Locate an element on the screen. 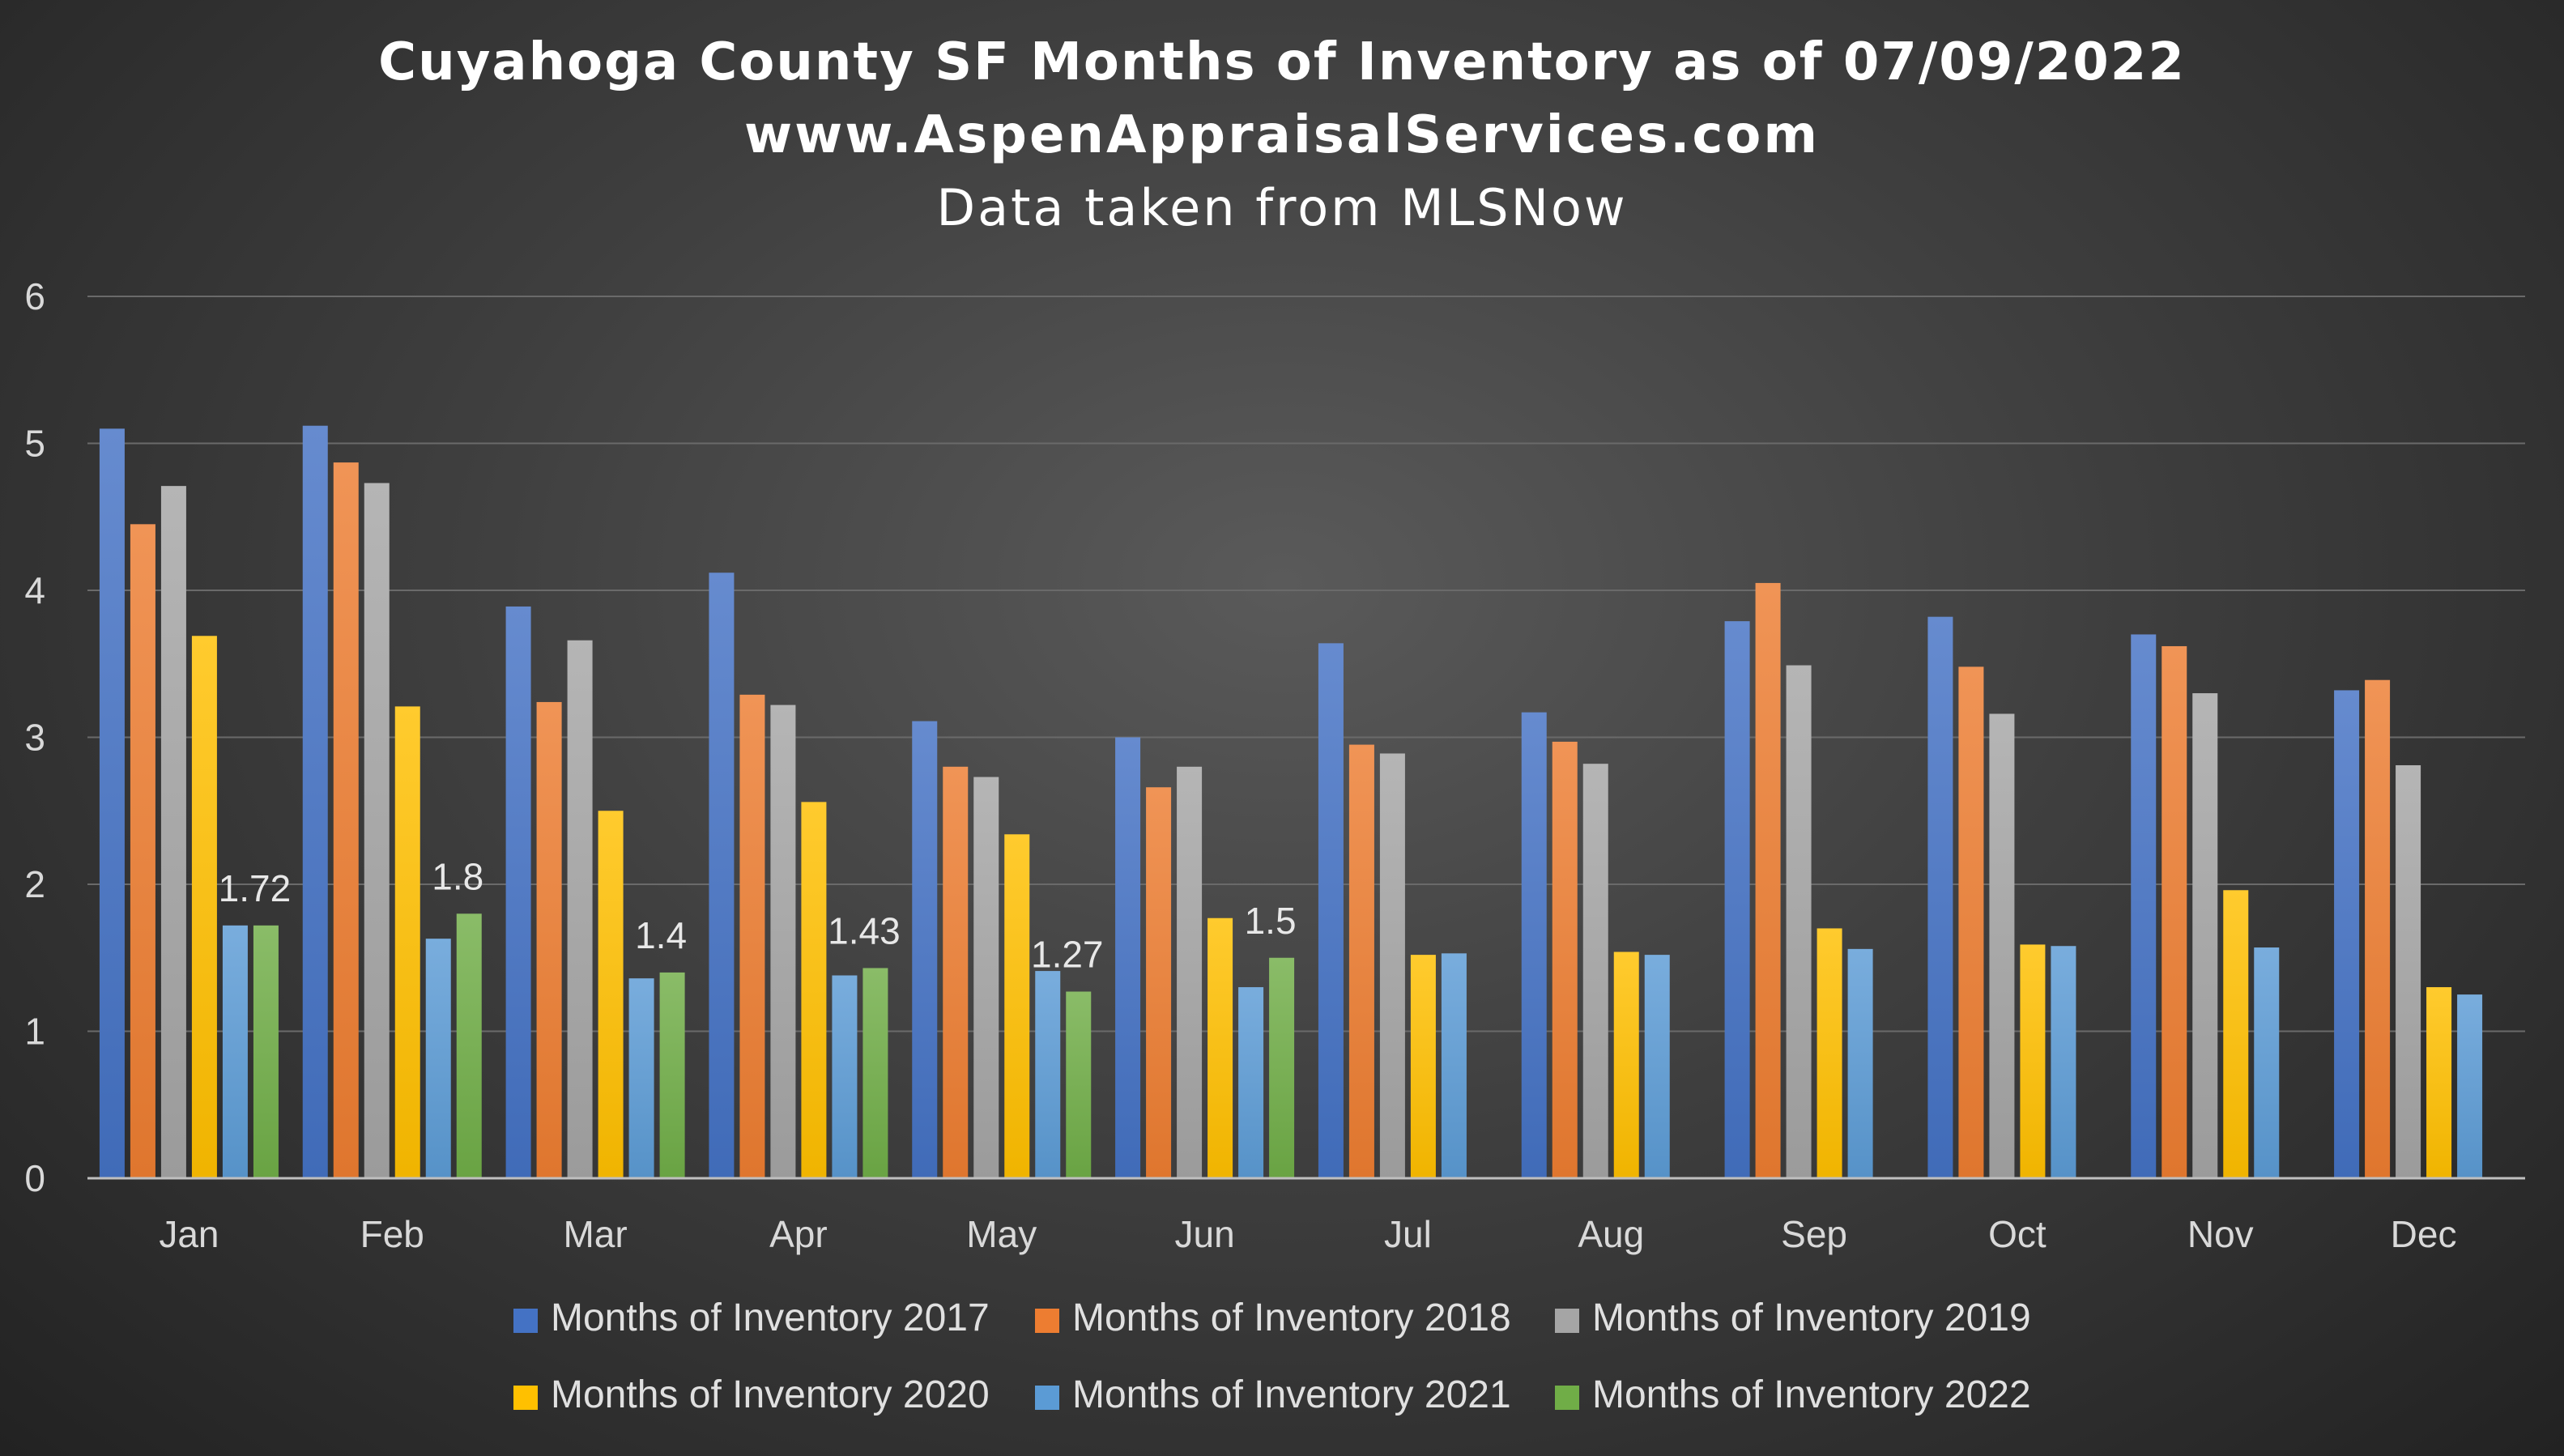 The image size is (2564, 1456). bar-may-2021 is located at coordinates (1048, 1074).